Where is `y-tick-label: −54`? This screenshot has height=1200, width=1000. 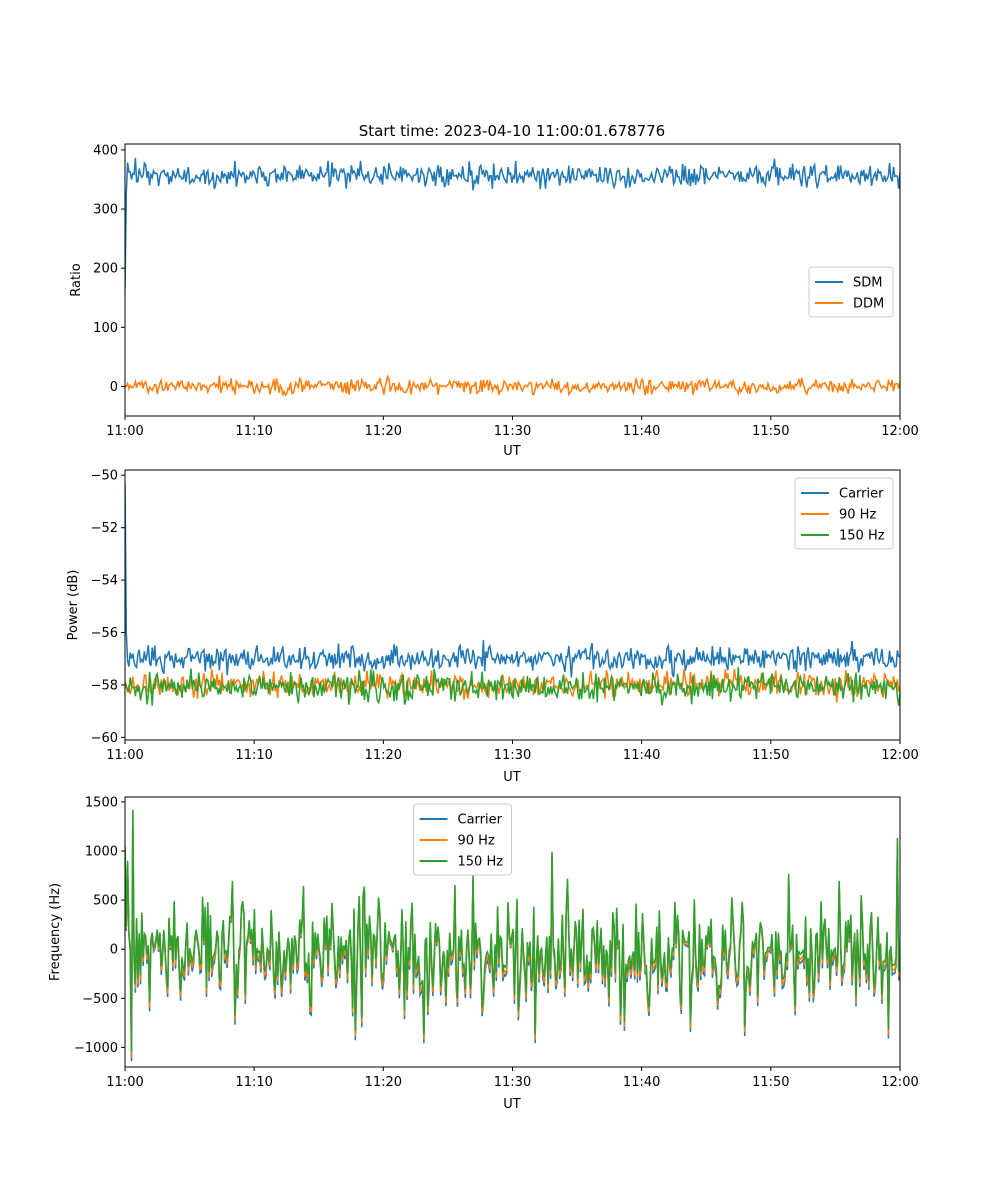
y-tick-label: −54 is located at coordinates (104, 581).